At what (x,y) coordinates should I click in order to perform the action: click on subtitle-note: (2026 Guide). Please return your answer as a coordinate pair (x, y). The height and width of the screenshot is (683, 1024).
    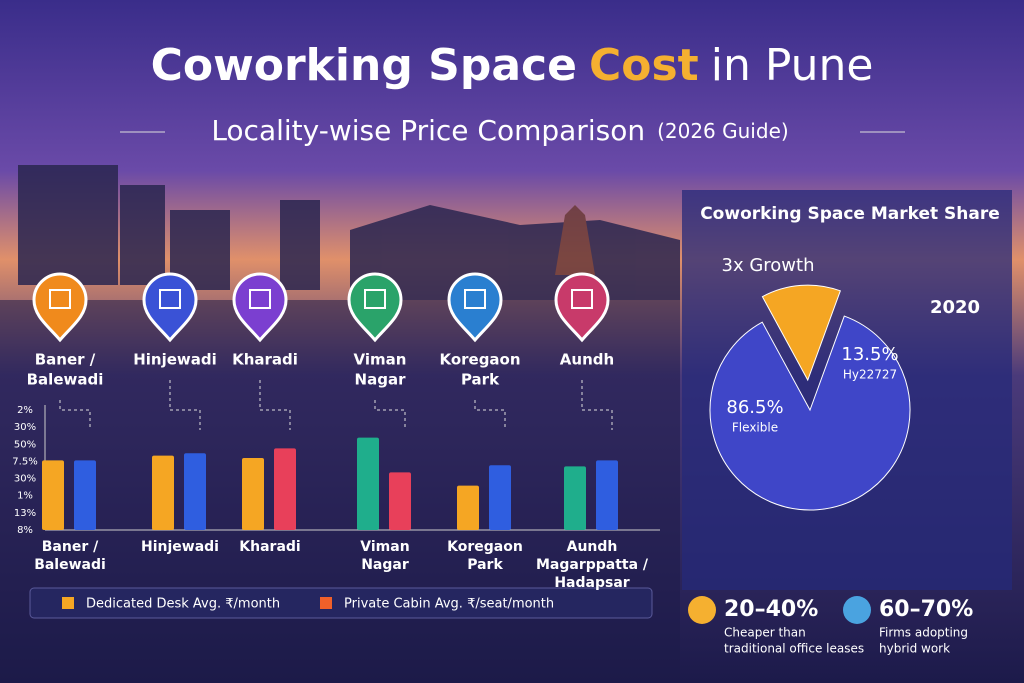
    Looking at the image, I should click on (723, 131).